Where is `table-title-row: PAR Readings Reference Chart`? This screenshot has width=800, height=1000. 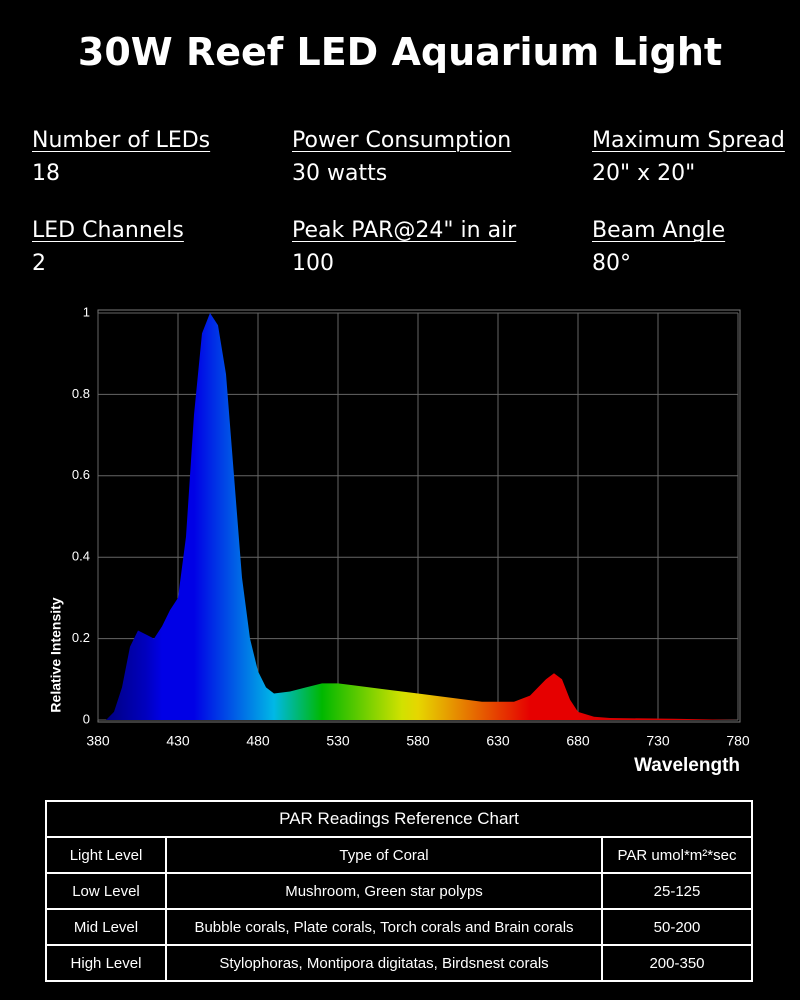 table-title-row: PAR Readings Reference Chart is located at coordinates (399, 819).